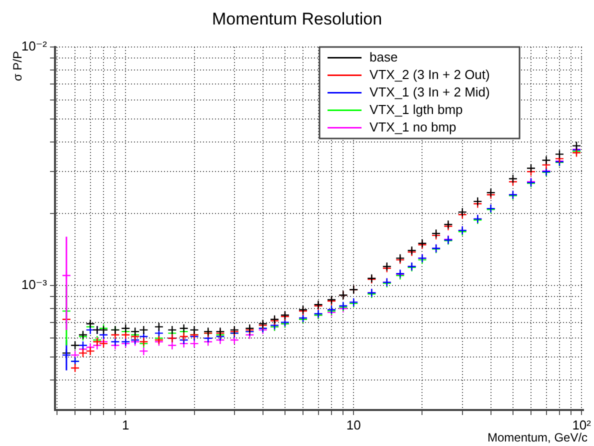 The image size is (594, 446). What do you see at coordinates (297, 19) in the screenshot?
I see `chart-title: Momentum Resolution` at bounding box center [297, 19].